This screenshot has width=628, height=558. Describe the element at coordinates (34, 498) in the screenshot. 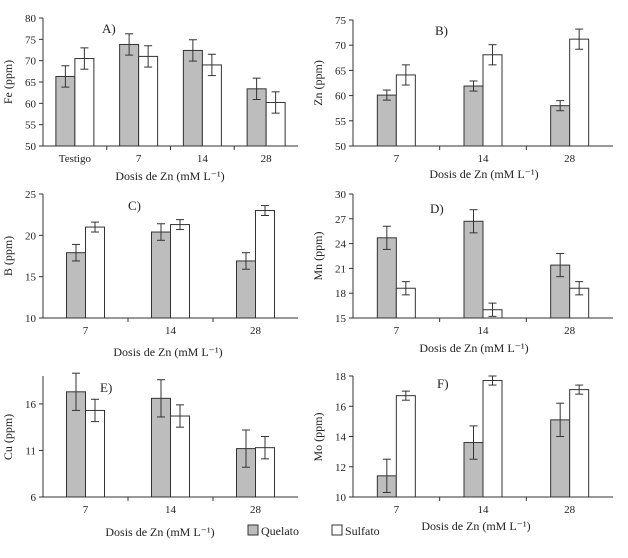

I see `y-tick-label: 6` at that location.